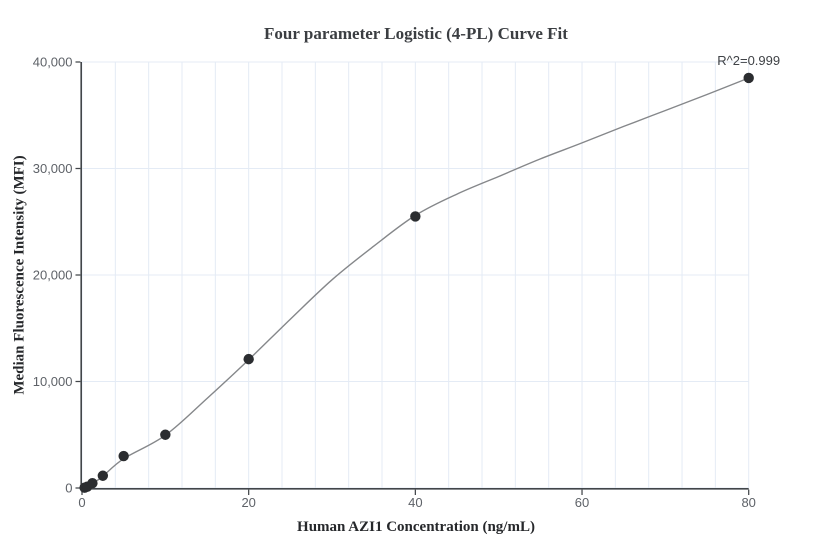  Describe the element at coordinates (248, 502) in the screenshot. I see `x-tick-label: 20` at that location.